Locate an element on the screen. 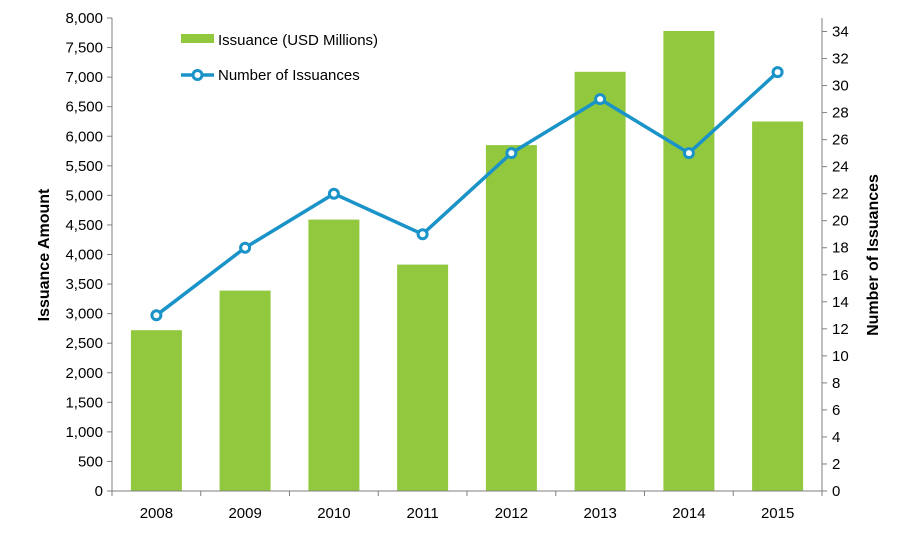  x-tick-label: 2013 is located at coordinates (599, 513).